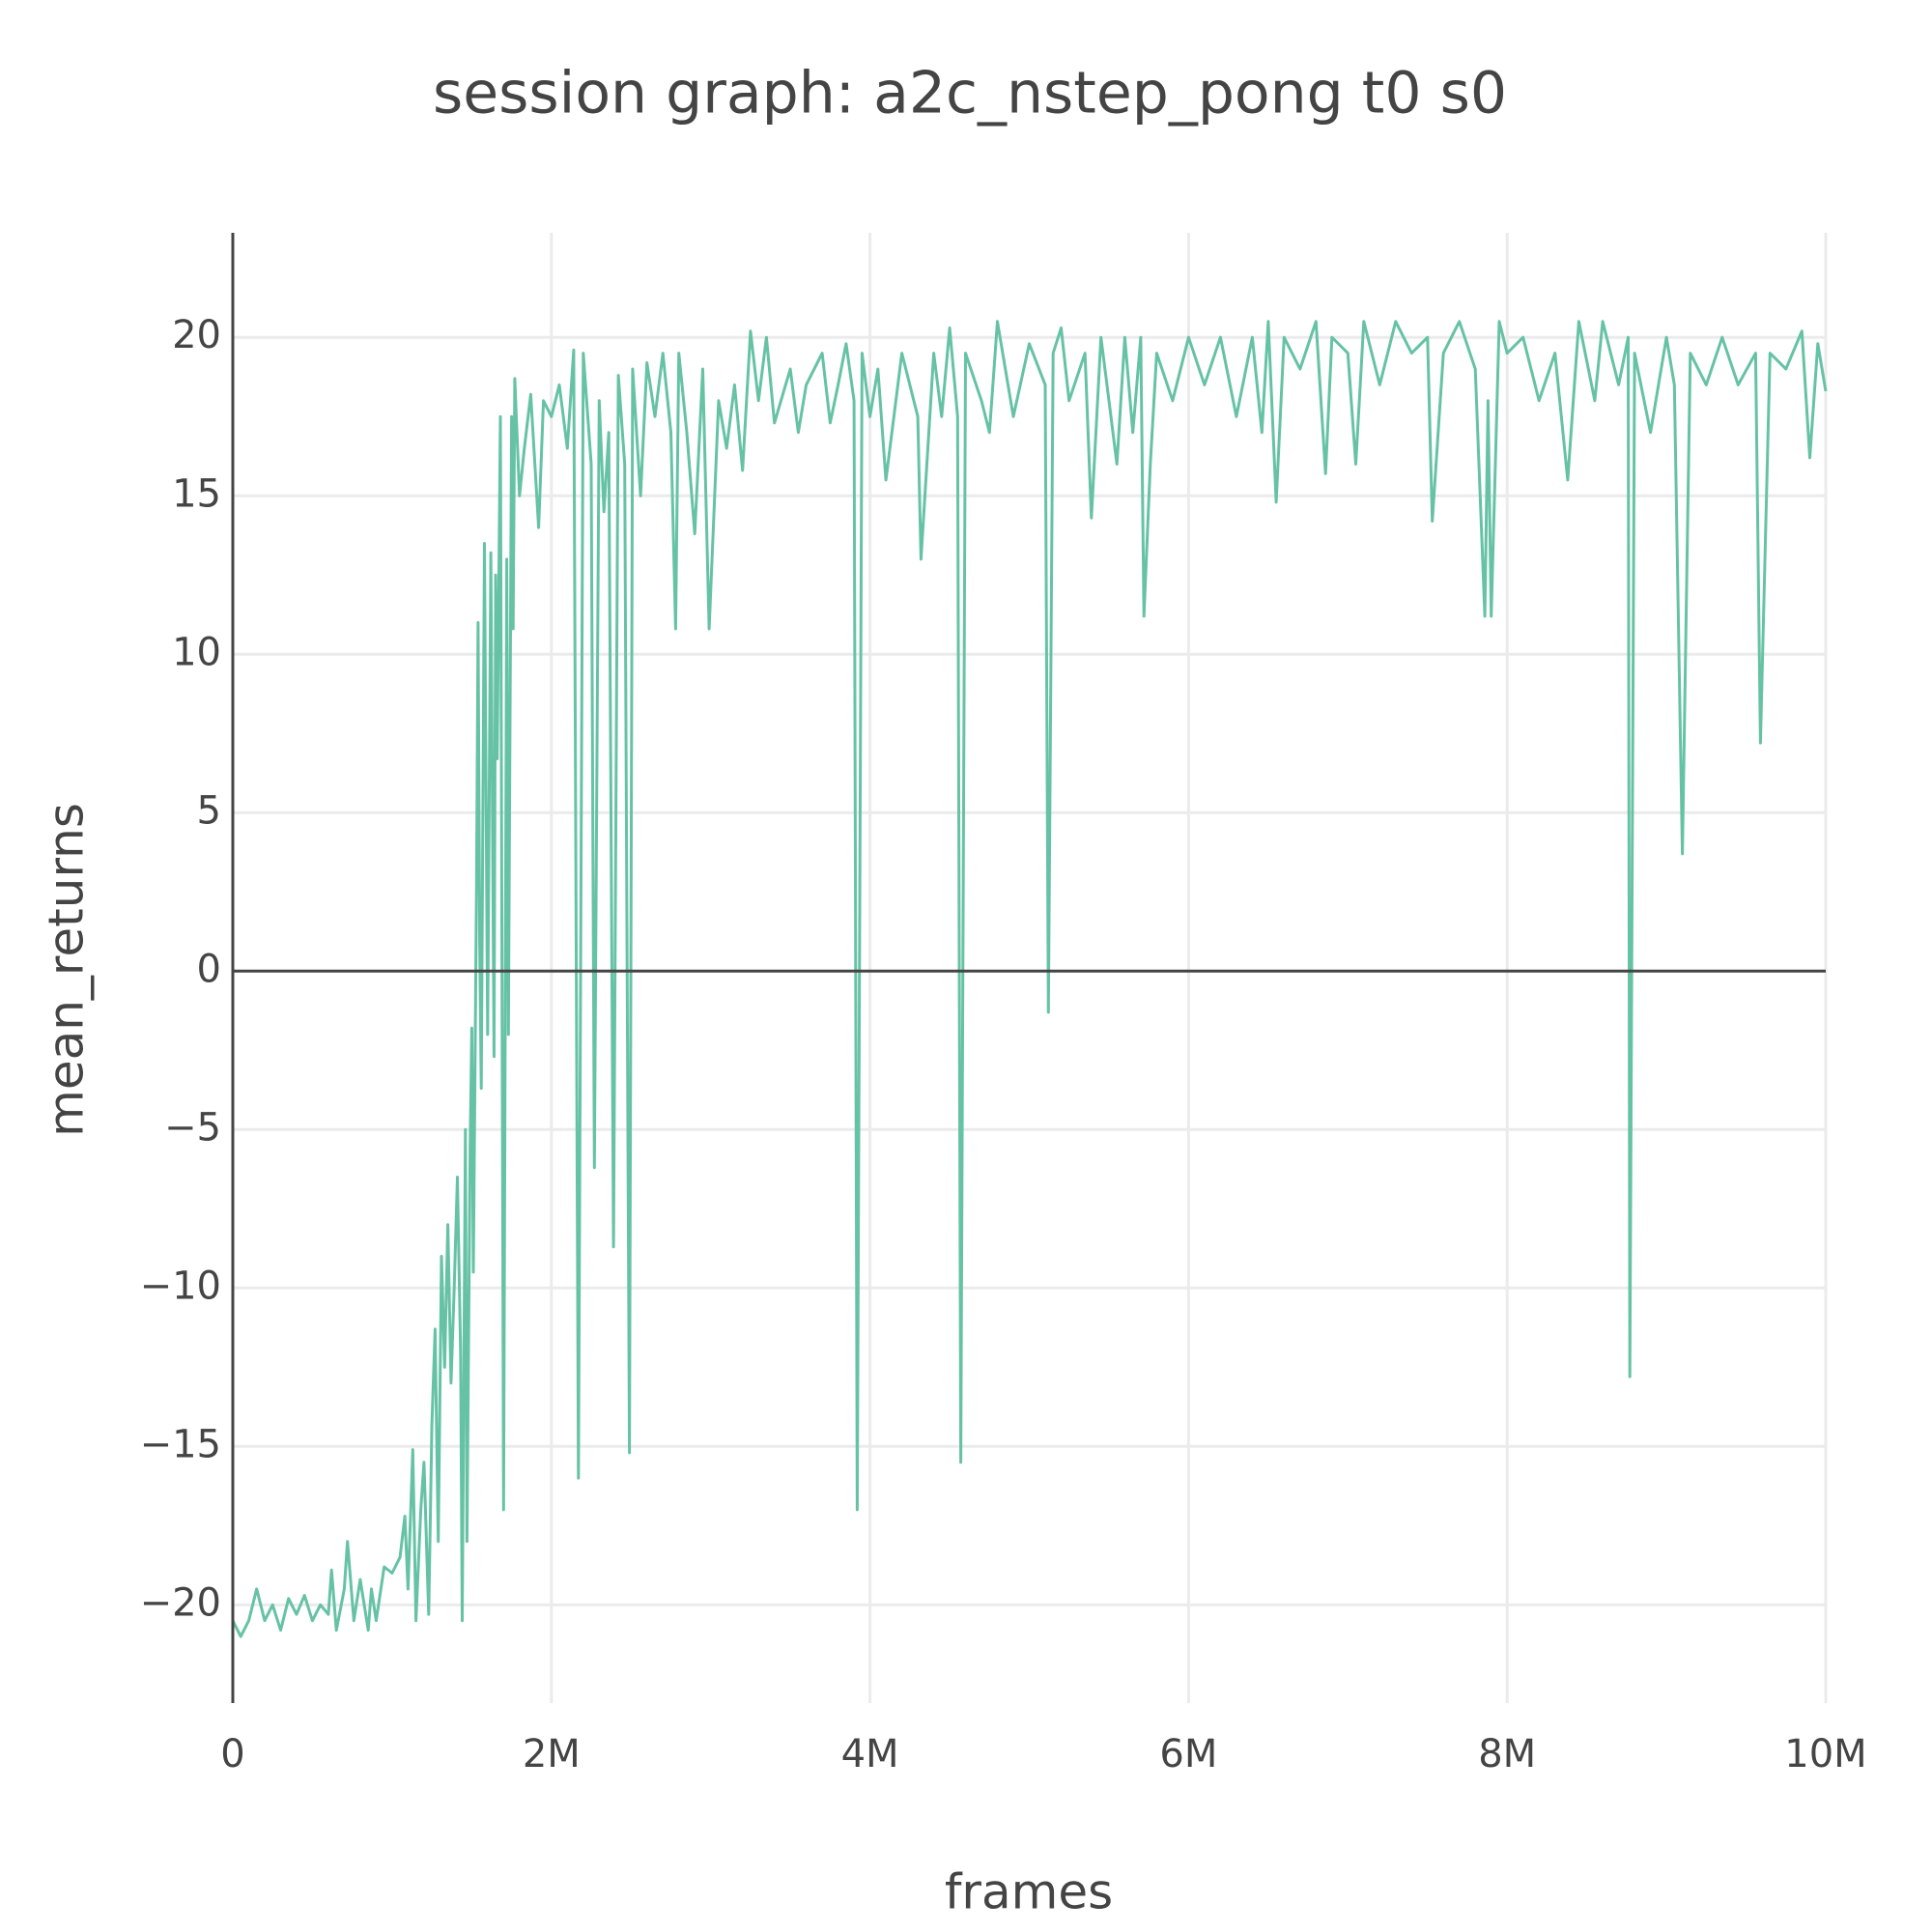  What do you see at coordinates (870, 1754) in the screenshot?
I see `x-tick-label: 4M` at bounding box center [870, 1754].